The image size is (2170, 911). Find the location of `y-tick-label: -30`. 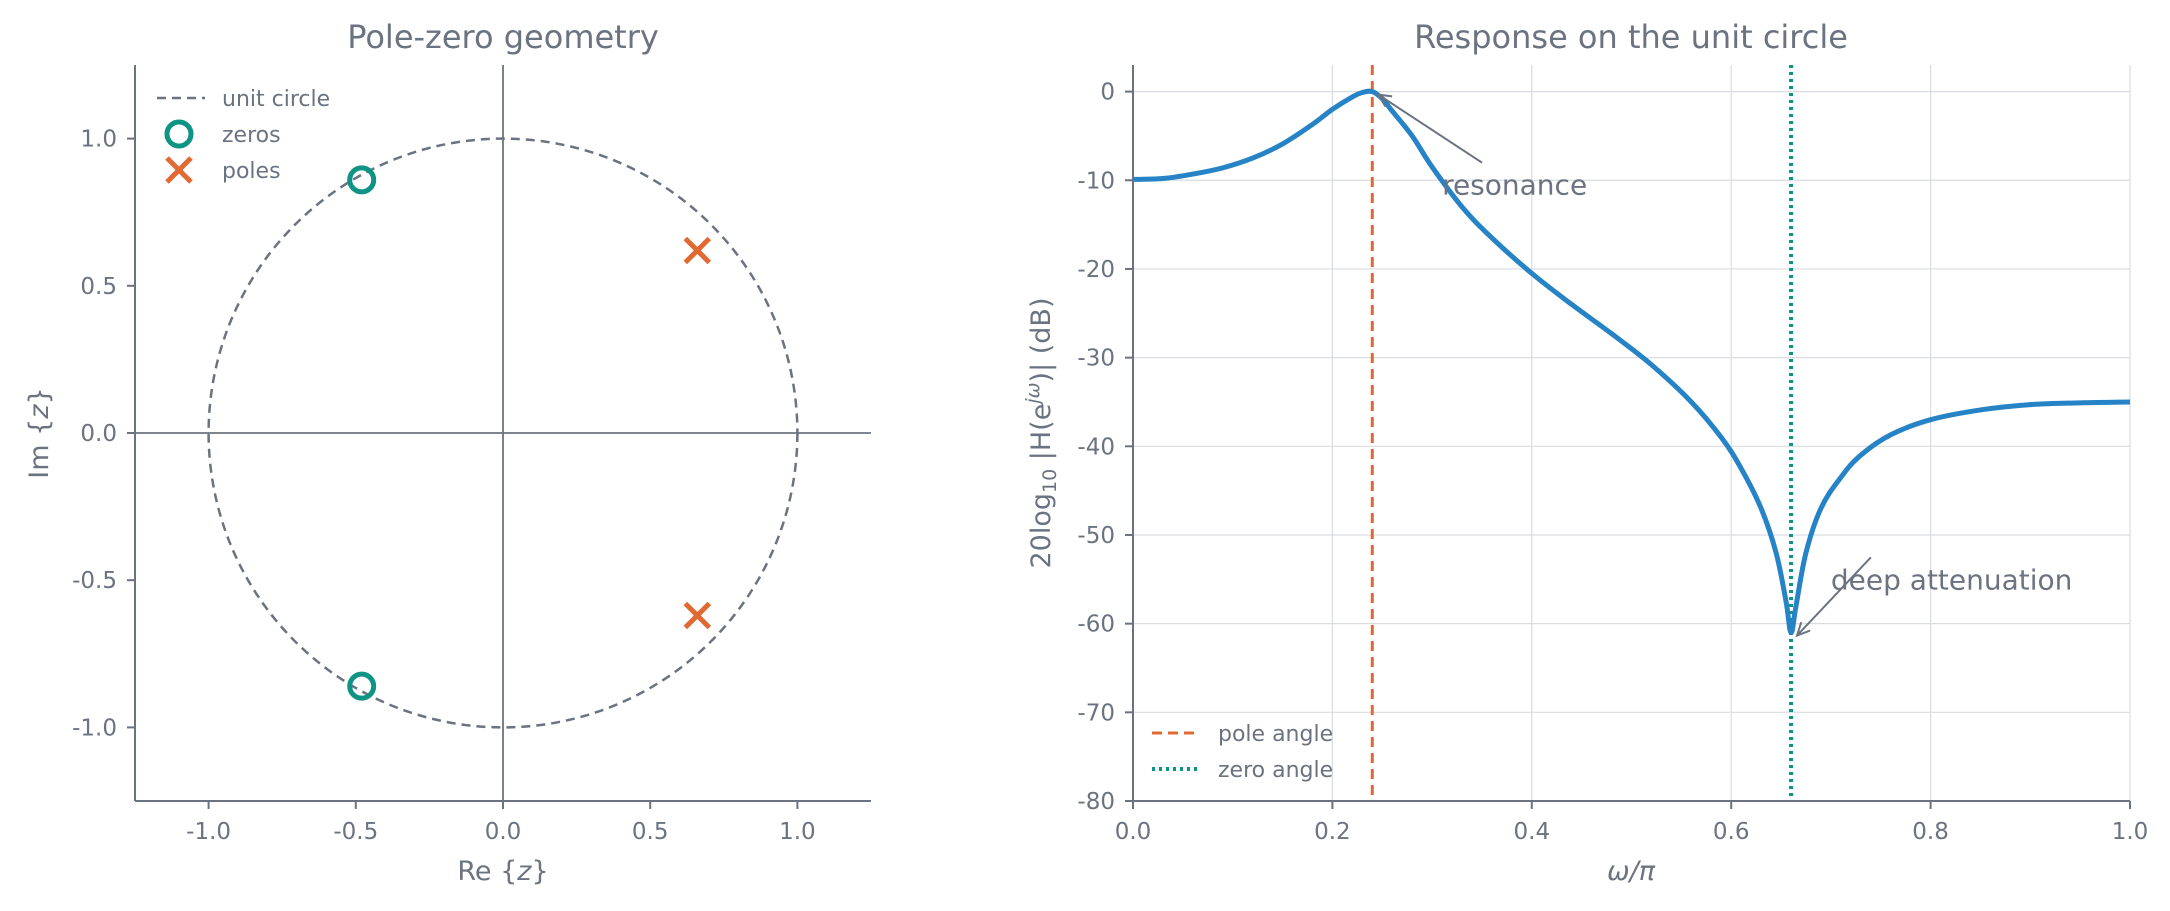

y-tick-label: -30 is located at coordinates (1096, 359).